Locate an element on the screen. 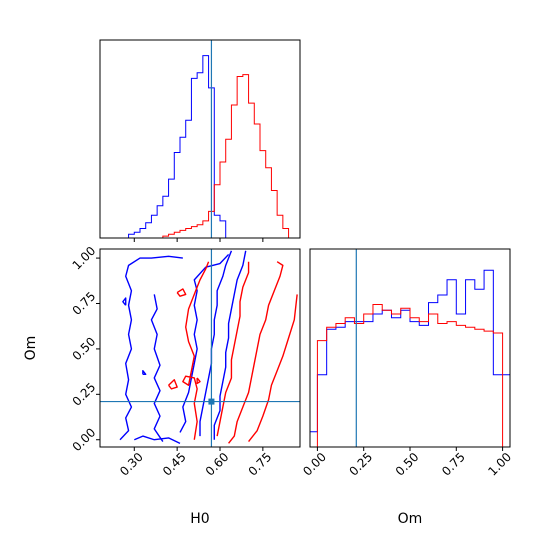 The height and width of the screenshot is (550, 550). h0-marginal-panel is located at coordinates (200, 140).